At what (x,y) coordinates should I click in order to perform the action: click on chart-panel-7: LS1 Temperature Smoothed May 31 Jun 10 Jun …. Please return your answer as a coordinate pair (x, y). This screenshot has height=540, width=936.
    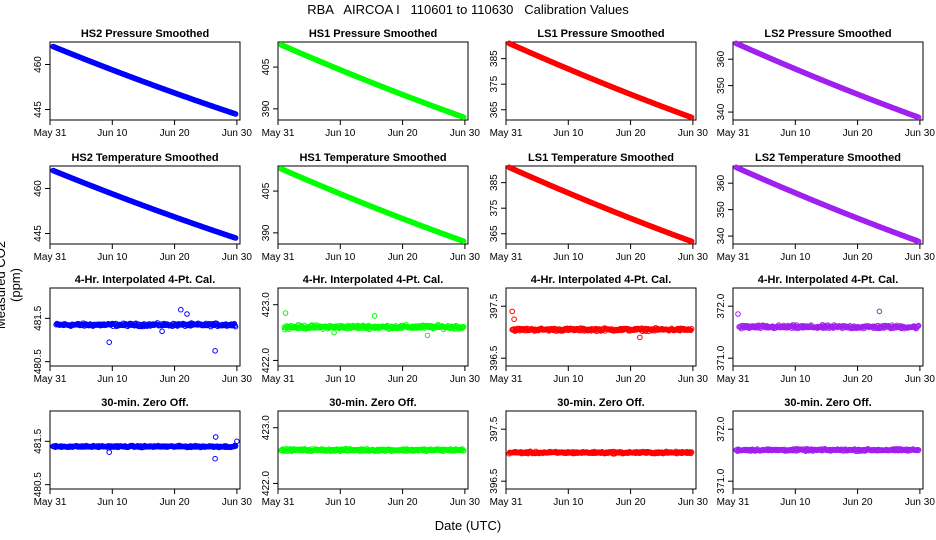
    Looking at the image, I should click on (598, 207).